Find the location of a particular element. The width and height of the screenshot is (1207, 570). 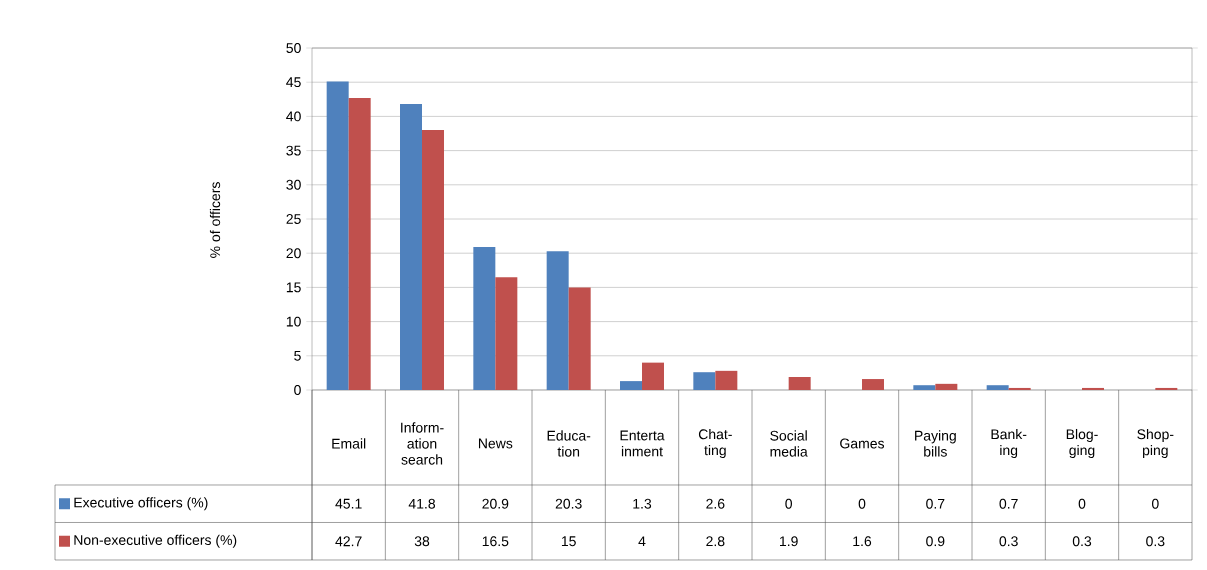

y-tick-label: 15 is located at coordinates (293, 287).